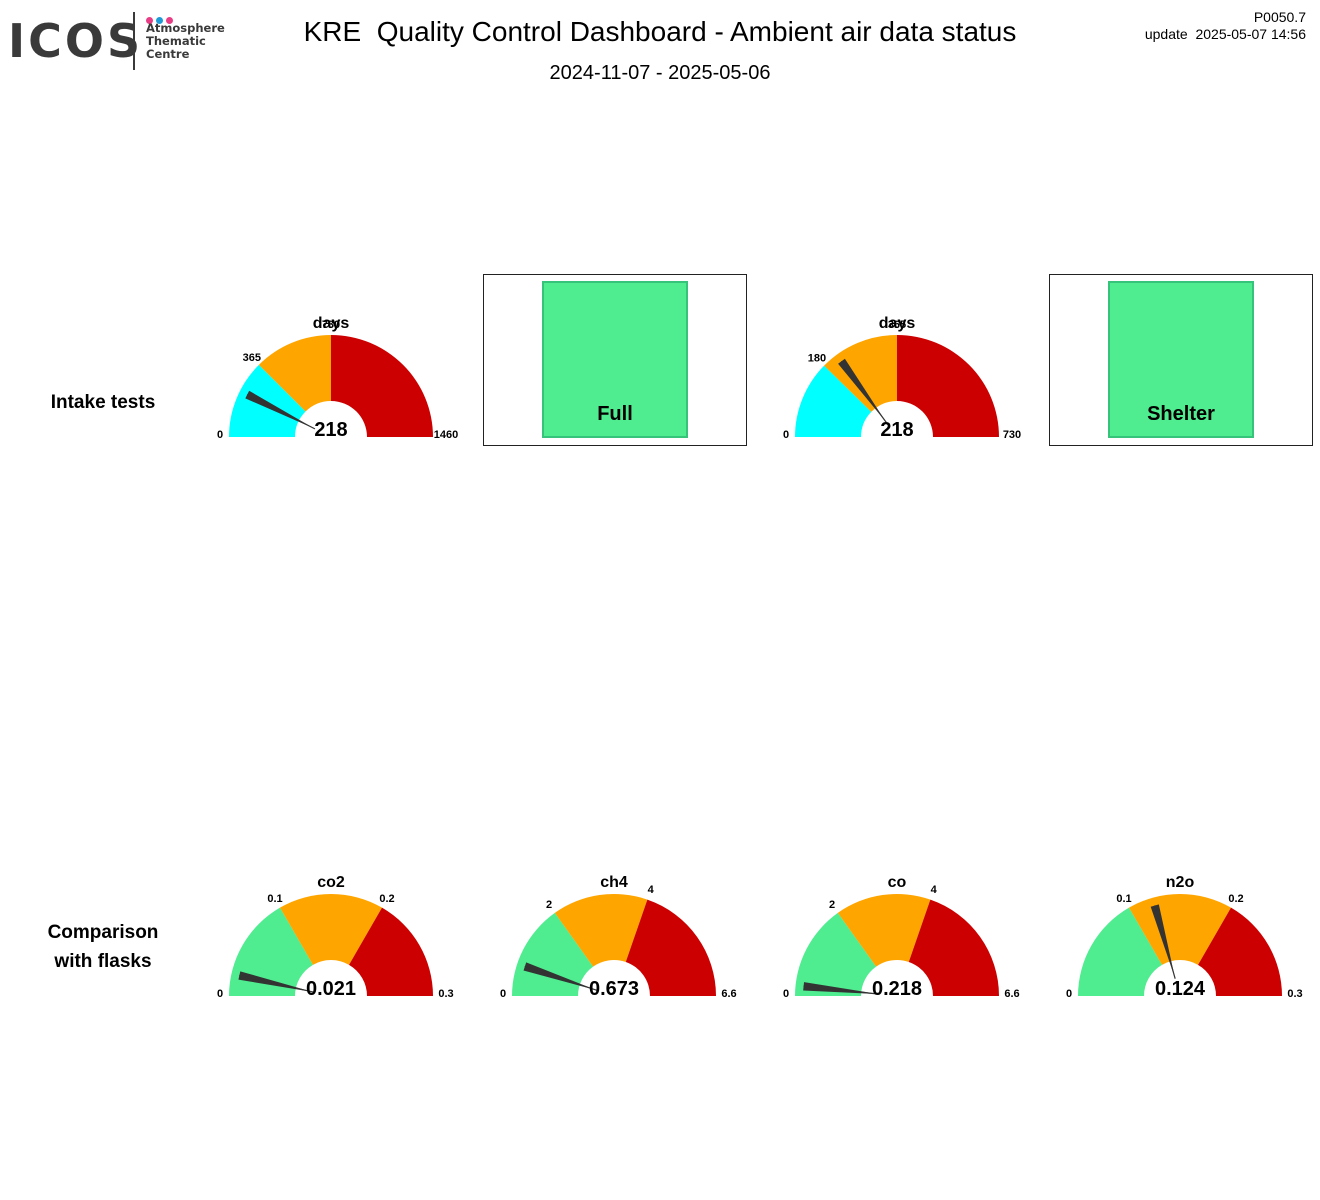  I want to click on gauge-tick-label: 730, so click(331, 325).